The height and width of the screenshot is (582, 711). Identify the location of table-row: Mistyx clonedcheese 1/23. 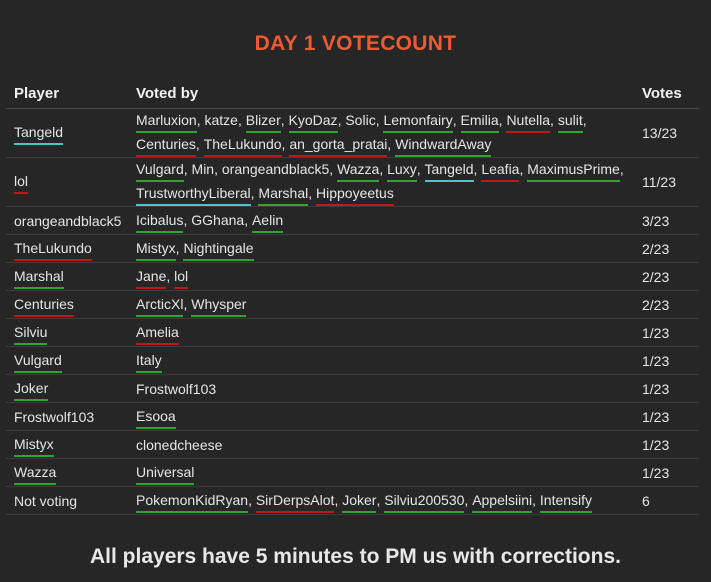
(352, 444).